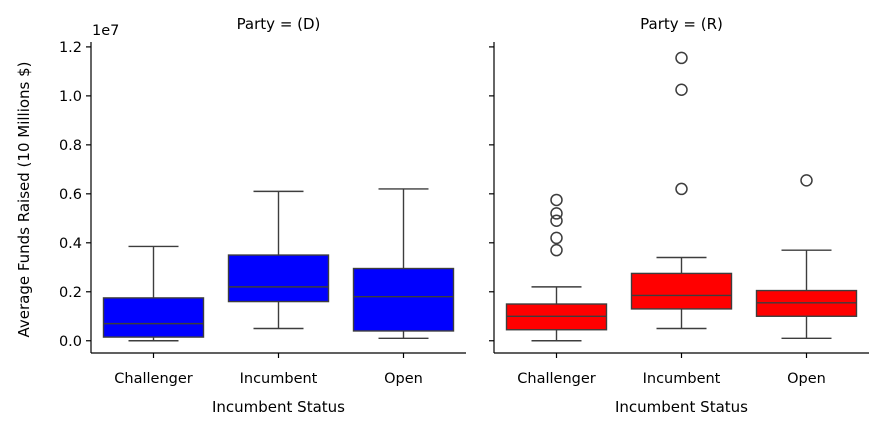  What do you see at coordinates (70, 195) in the screenshot?
I see `y-tick-label: 0.6` at bounding box center [70, 195].